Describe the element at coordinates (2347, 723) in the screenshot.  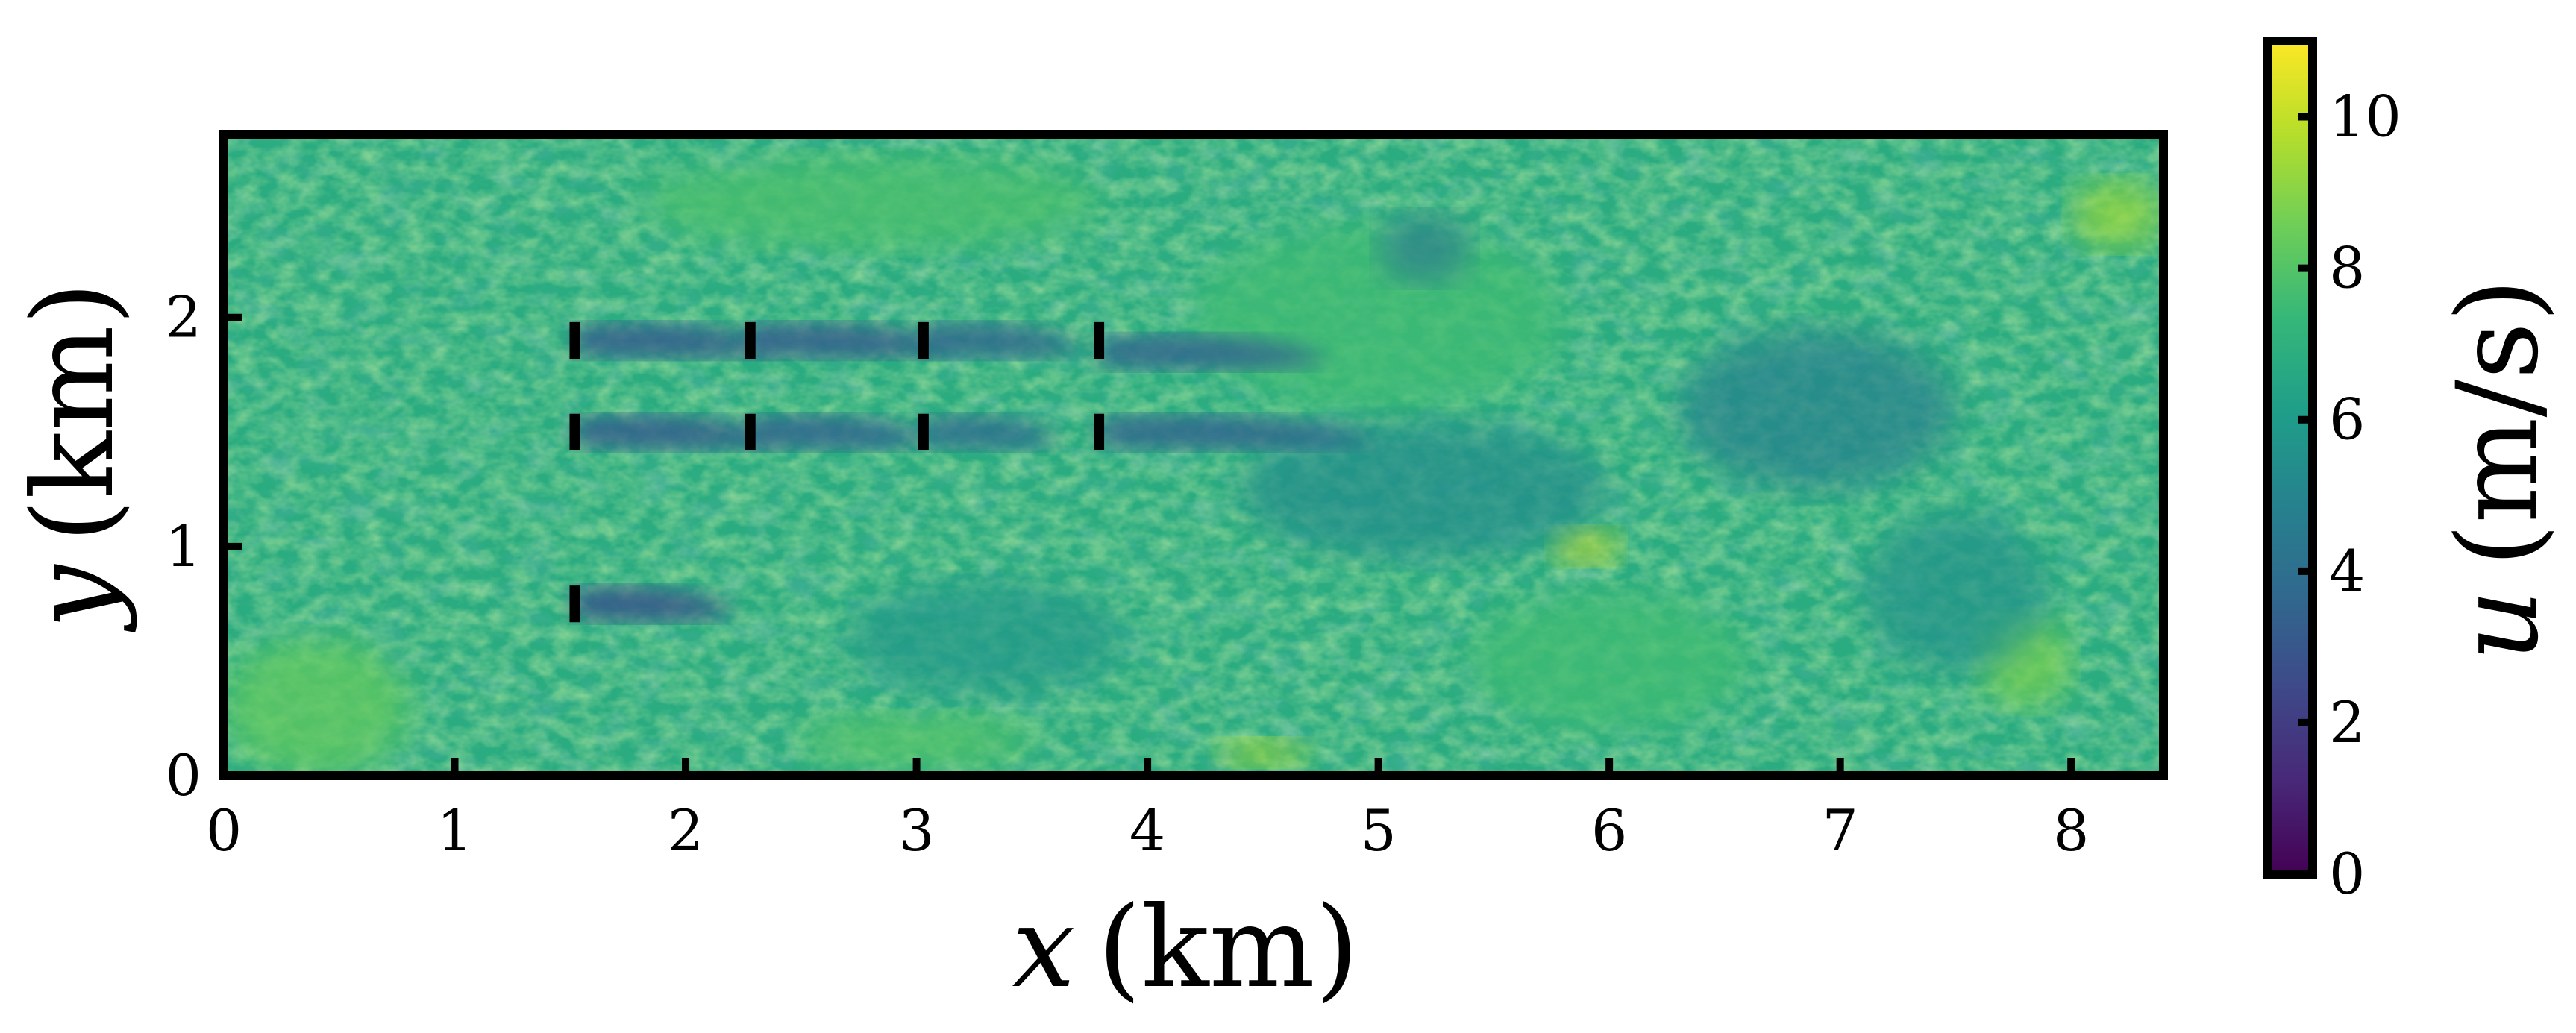
I see `colorbar-tick-label: 2` at that location.